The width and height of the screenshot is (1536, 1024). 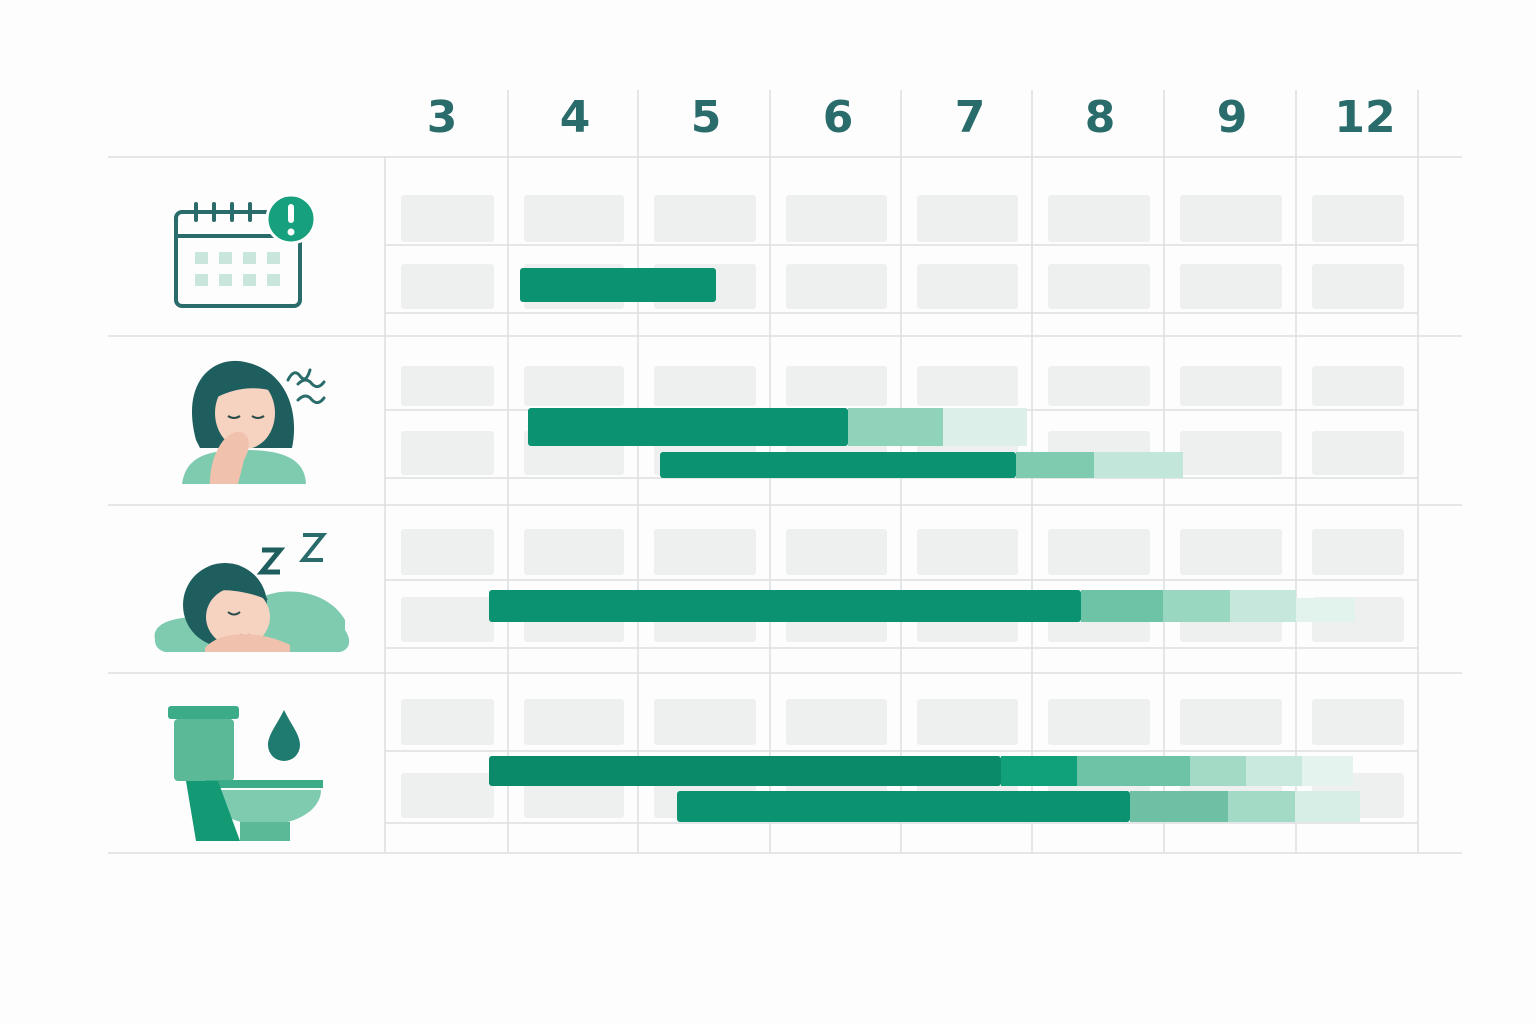 What do you see at coordinates (1232, 117) in the screenshot?
I see `column-header: 9` at bounding box center [1232, 117].